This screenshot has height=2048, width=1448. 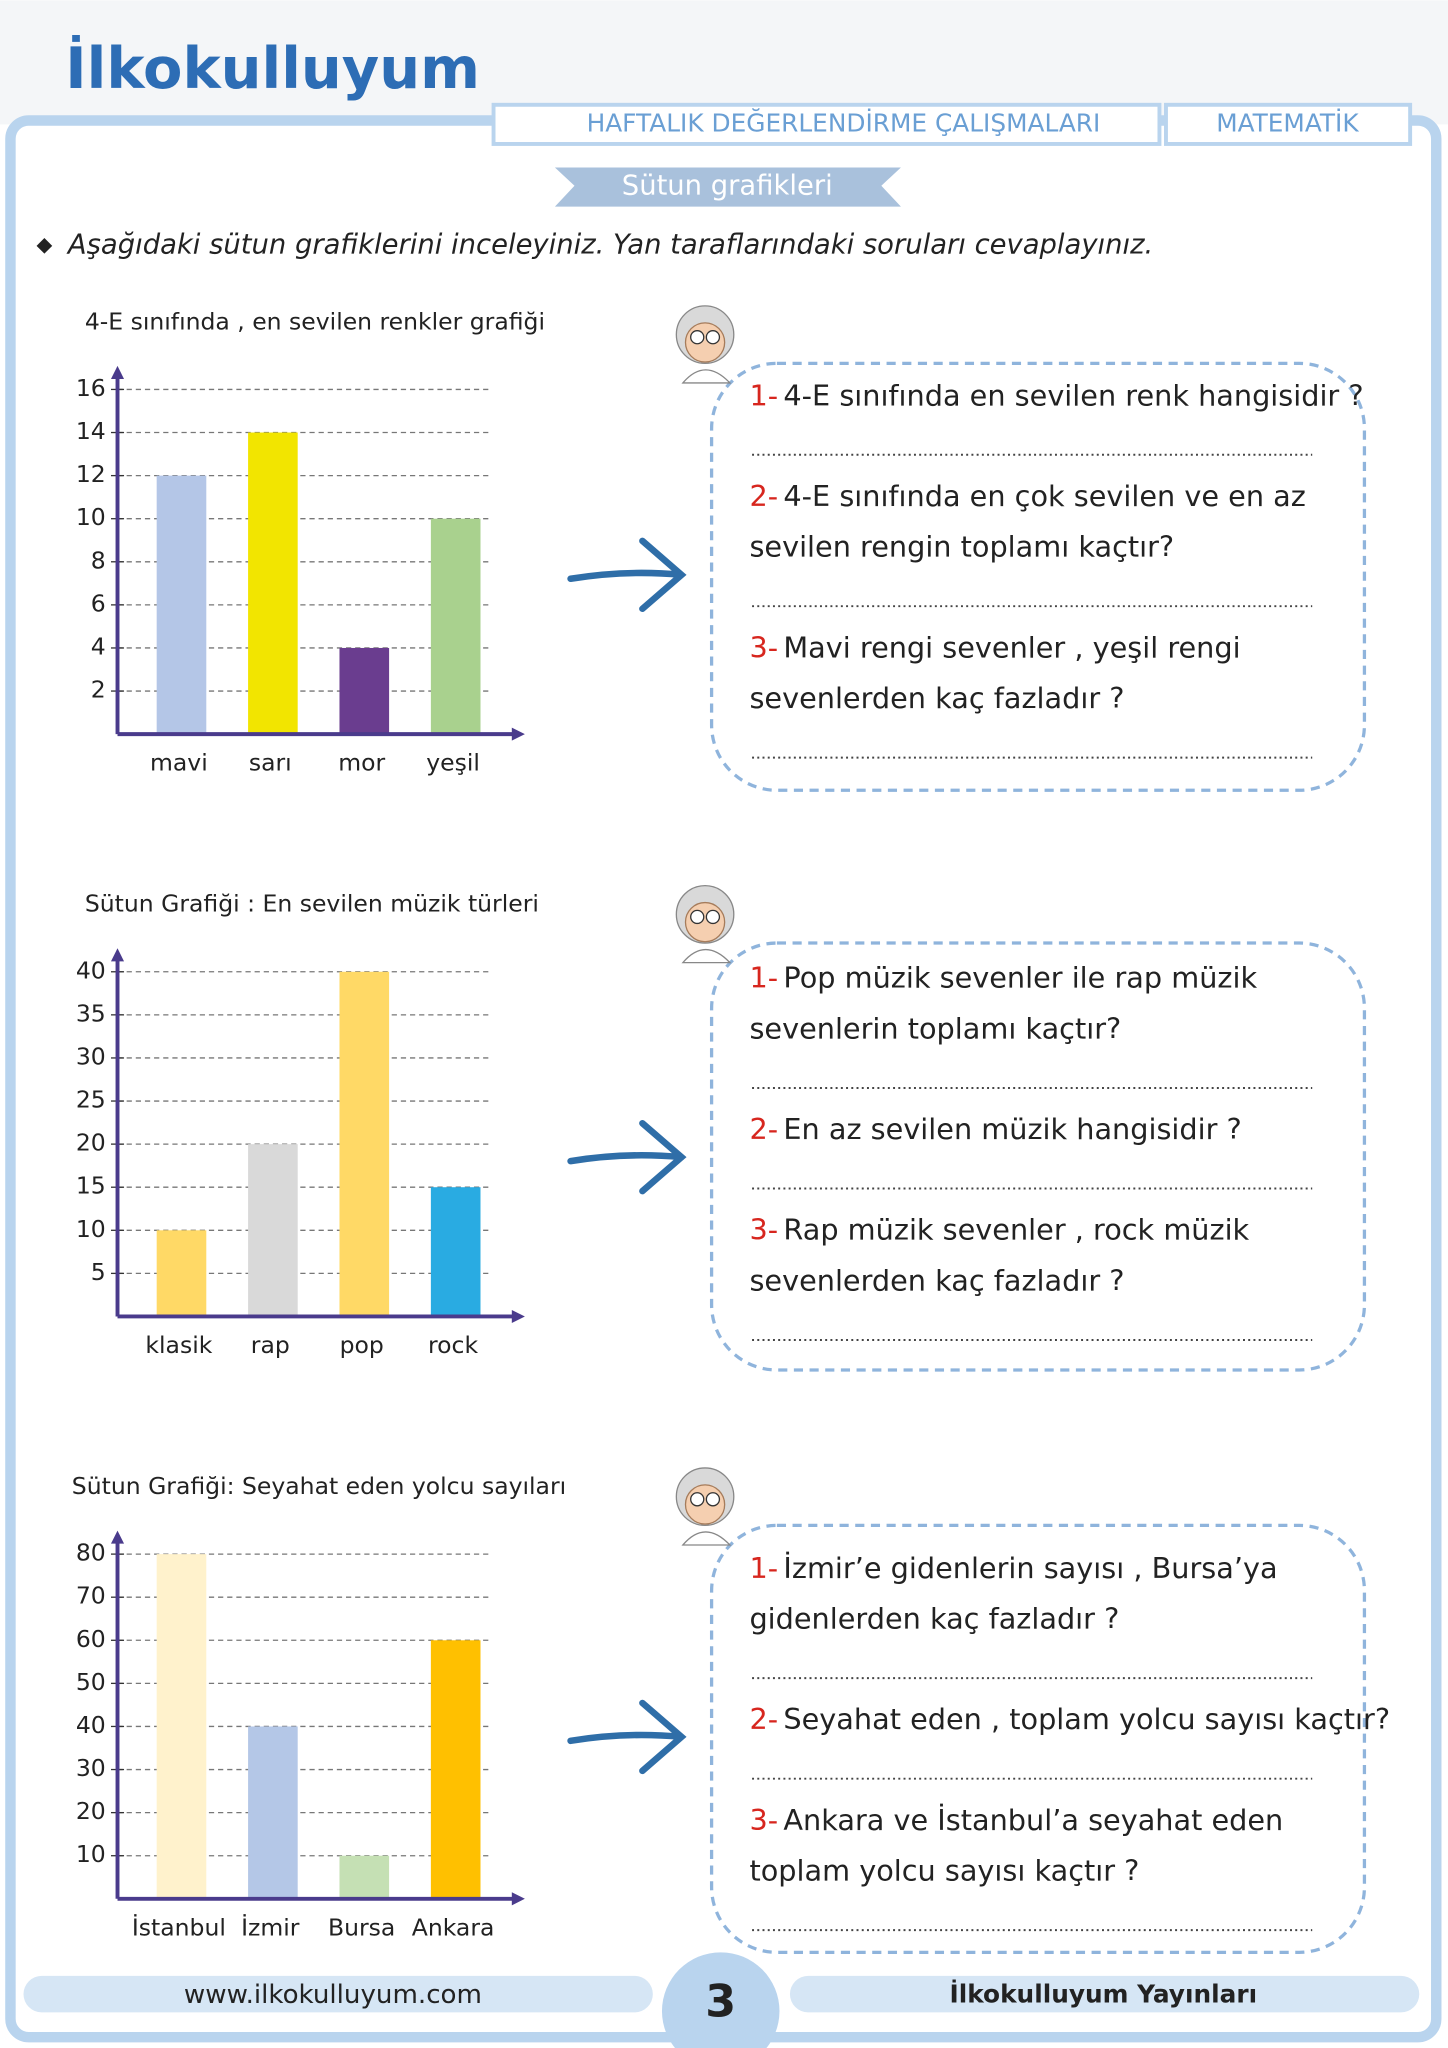 I want to click on page-badge, so click(x=720, y=2000).